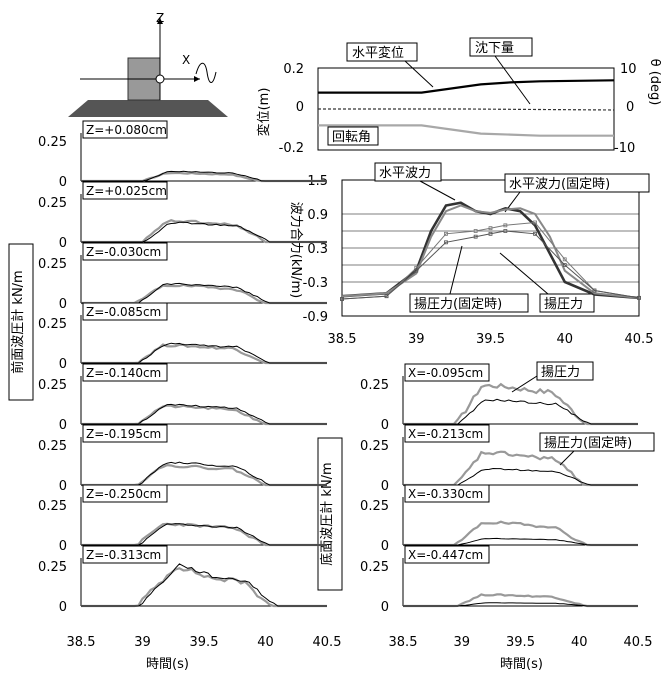 Image resolution: width=661 pixels, height=677 pixels. I want to click on bottom-pressure-panel-series-gray, so click(520, 600).